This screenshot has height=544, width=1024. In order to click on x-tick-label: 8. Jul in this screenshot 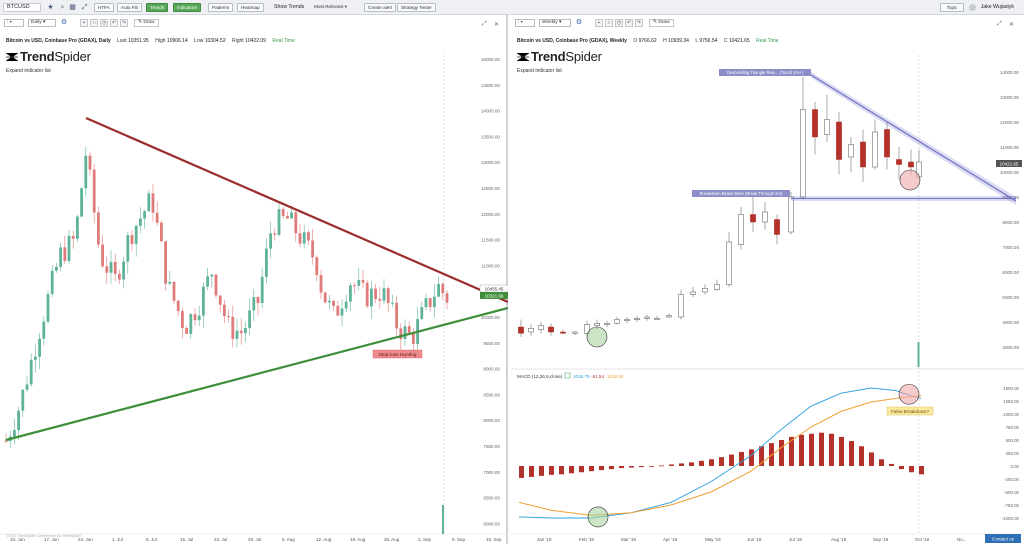, I will do `click(151, 539)`.